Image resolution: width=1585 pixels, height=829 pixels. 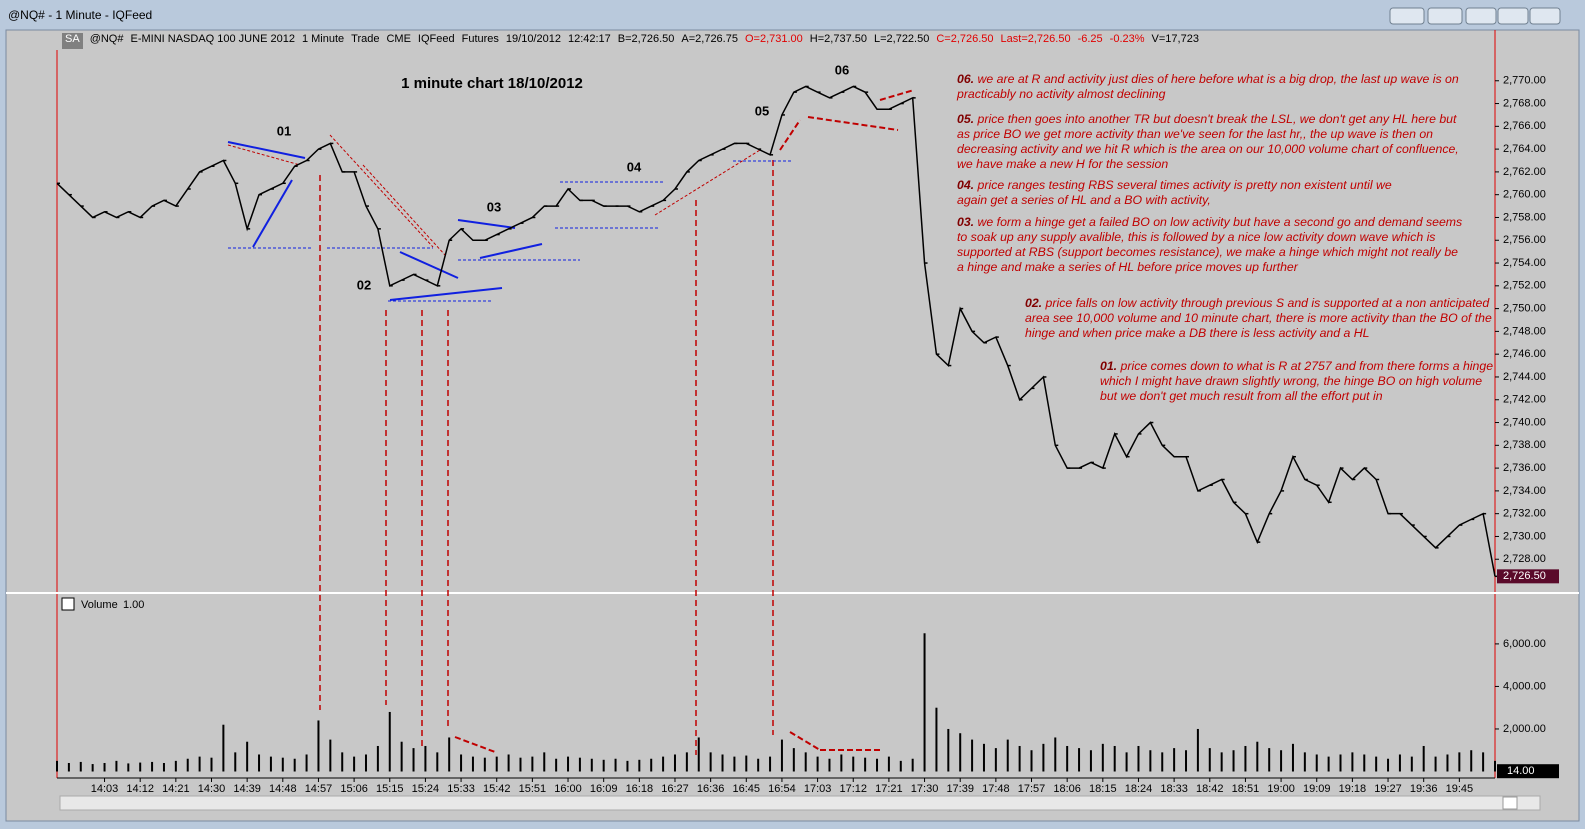 What do you see at coordinates (105, 789) in the screenshot?
I see `x-tick-label: 14:03` at bounding box center [105, 789].